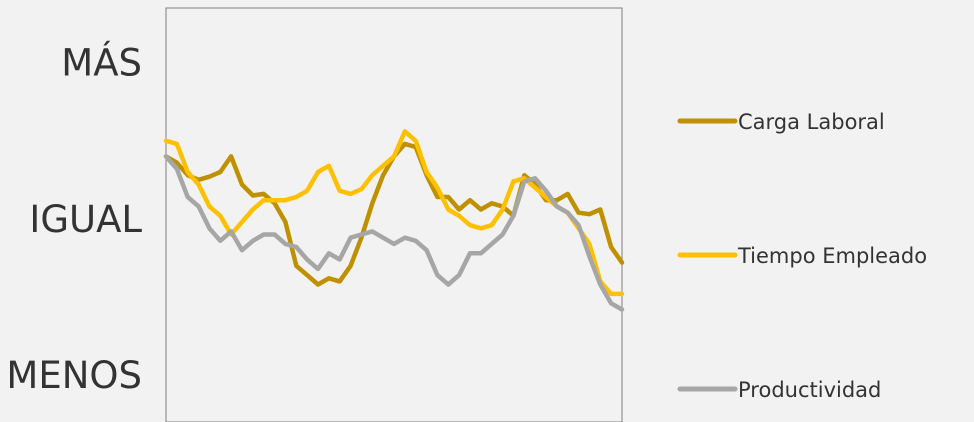 The height and width of the screenshot is (422, 974). I want to click on legend-item-1: Tiempo Empleado, so click(802, 256).